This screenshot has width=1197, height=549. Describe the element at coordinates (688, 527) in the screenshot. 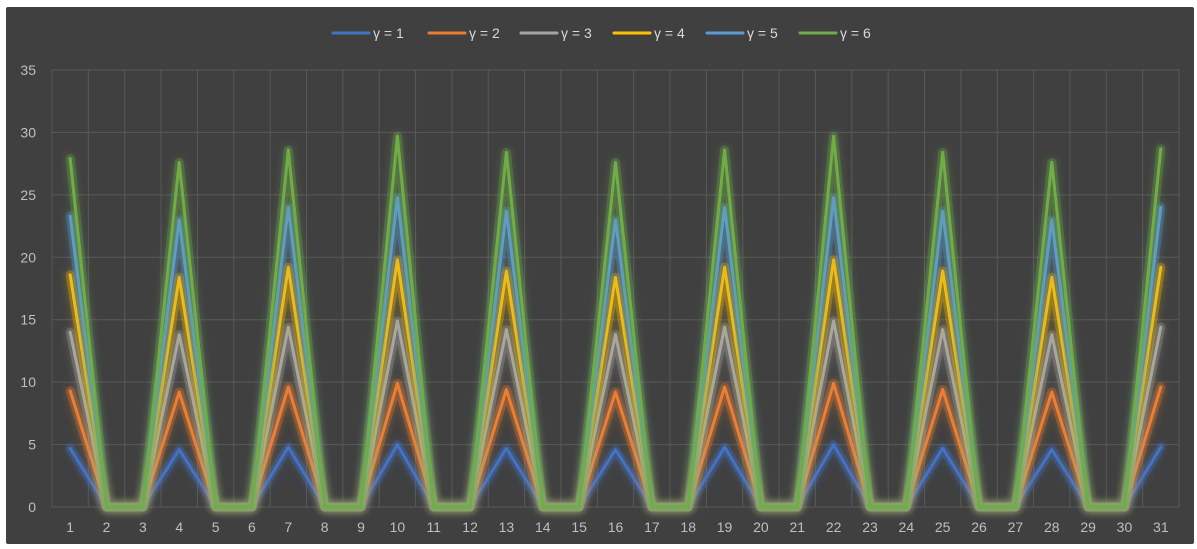

I see `x-tick-label: 18` at that location.